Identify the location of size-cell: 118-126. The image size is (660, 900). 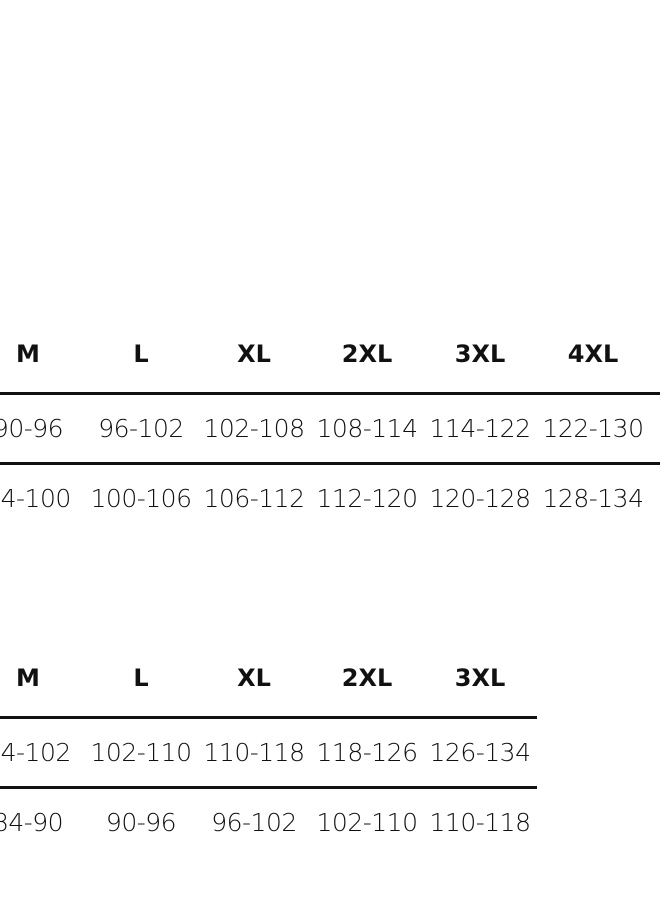
(367, 752).